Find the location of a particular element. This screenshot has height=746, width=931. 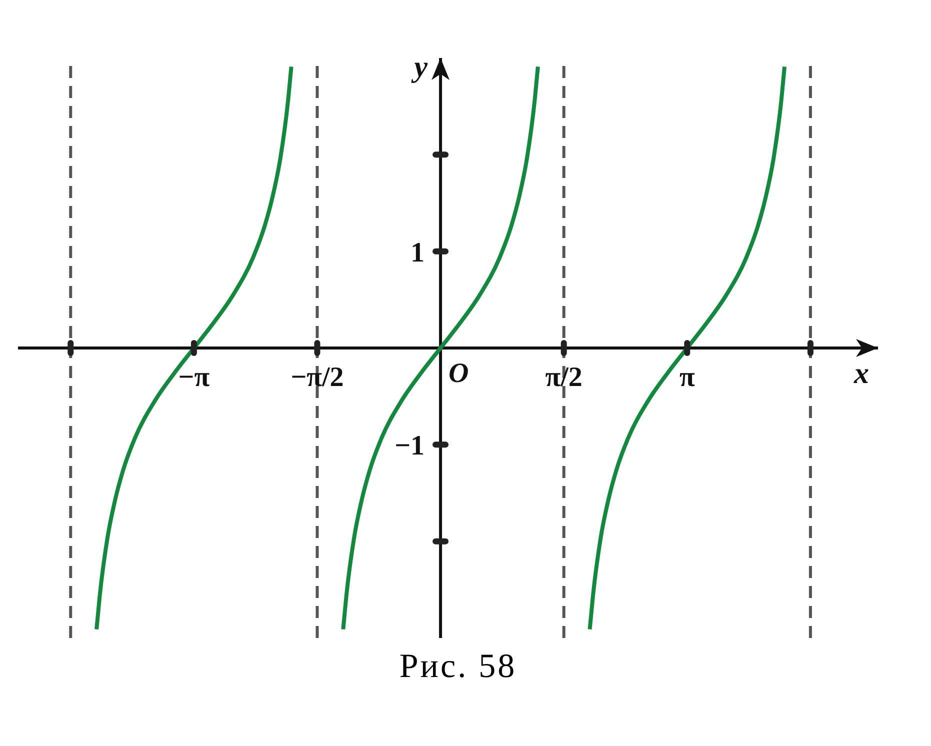

x-axis-title: x is located at coordinates (861, 373).